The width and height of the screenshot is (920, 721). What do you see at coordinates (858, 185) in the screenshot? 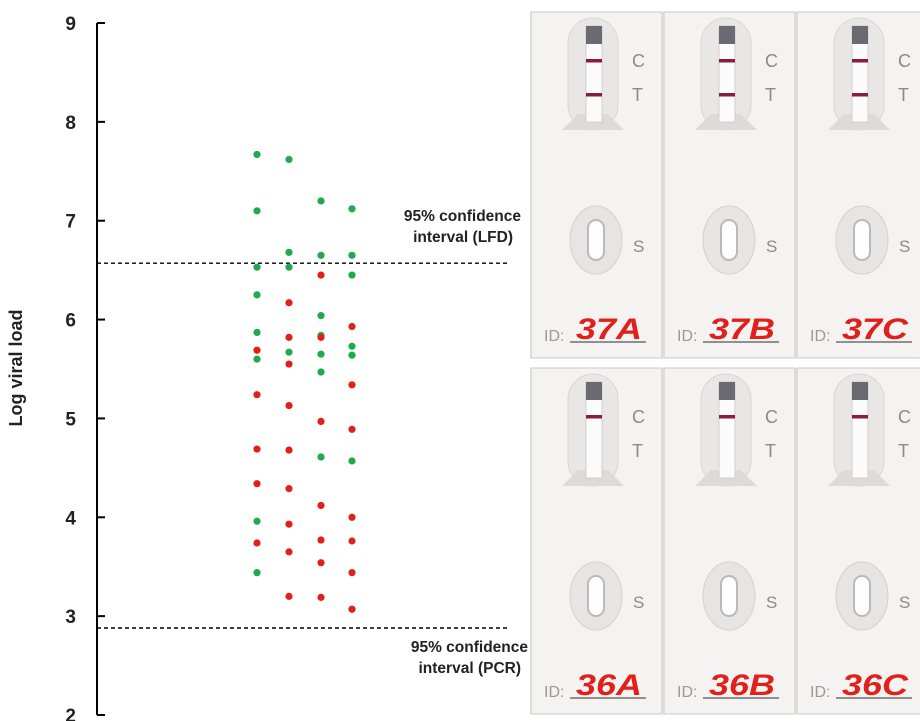
I see `test-cassette: CT S ID: 37C` at bounding box center [858, 185].